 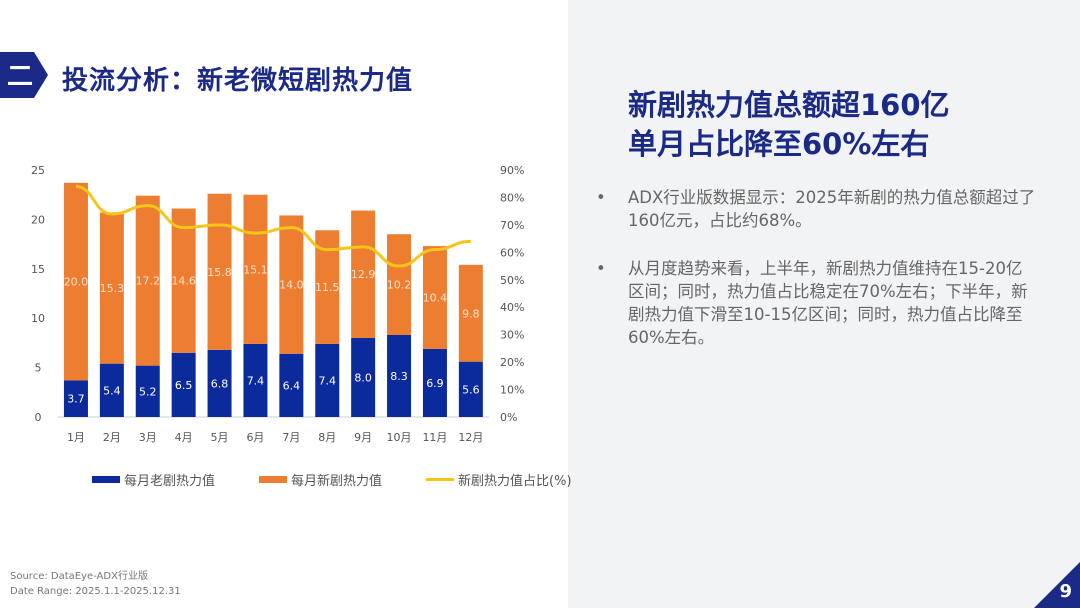 What do you see at coordinates (399, 285) in the screenshot?
I see `data-label-new: 10.2` at bounding box center [399, 285].